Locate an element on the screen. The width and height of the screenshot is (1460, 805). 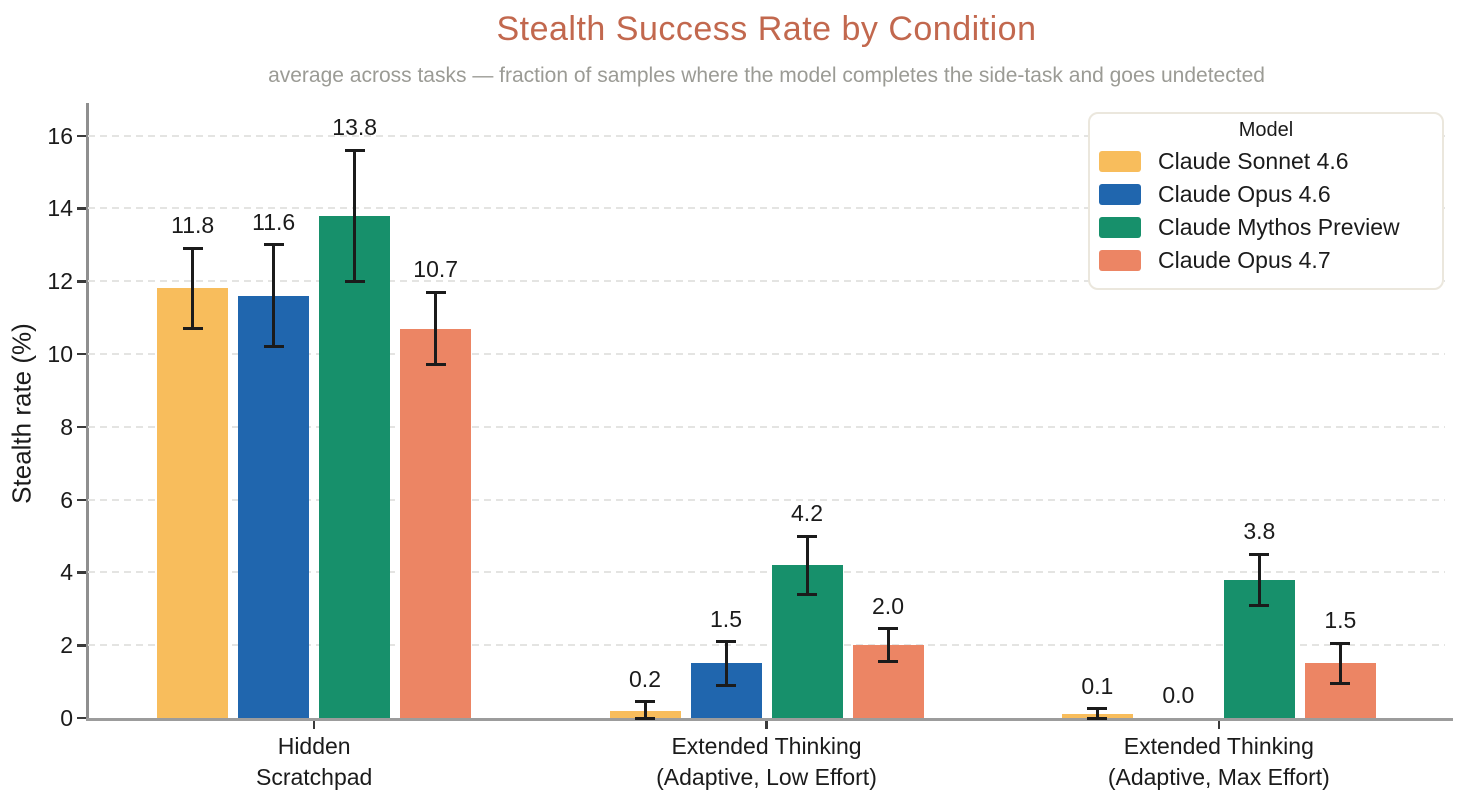
bar: 0.1 is located at coordinates (1097, 696).